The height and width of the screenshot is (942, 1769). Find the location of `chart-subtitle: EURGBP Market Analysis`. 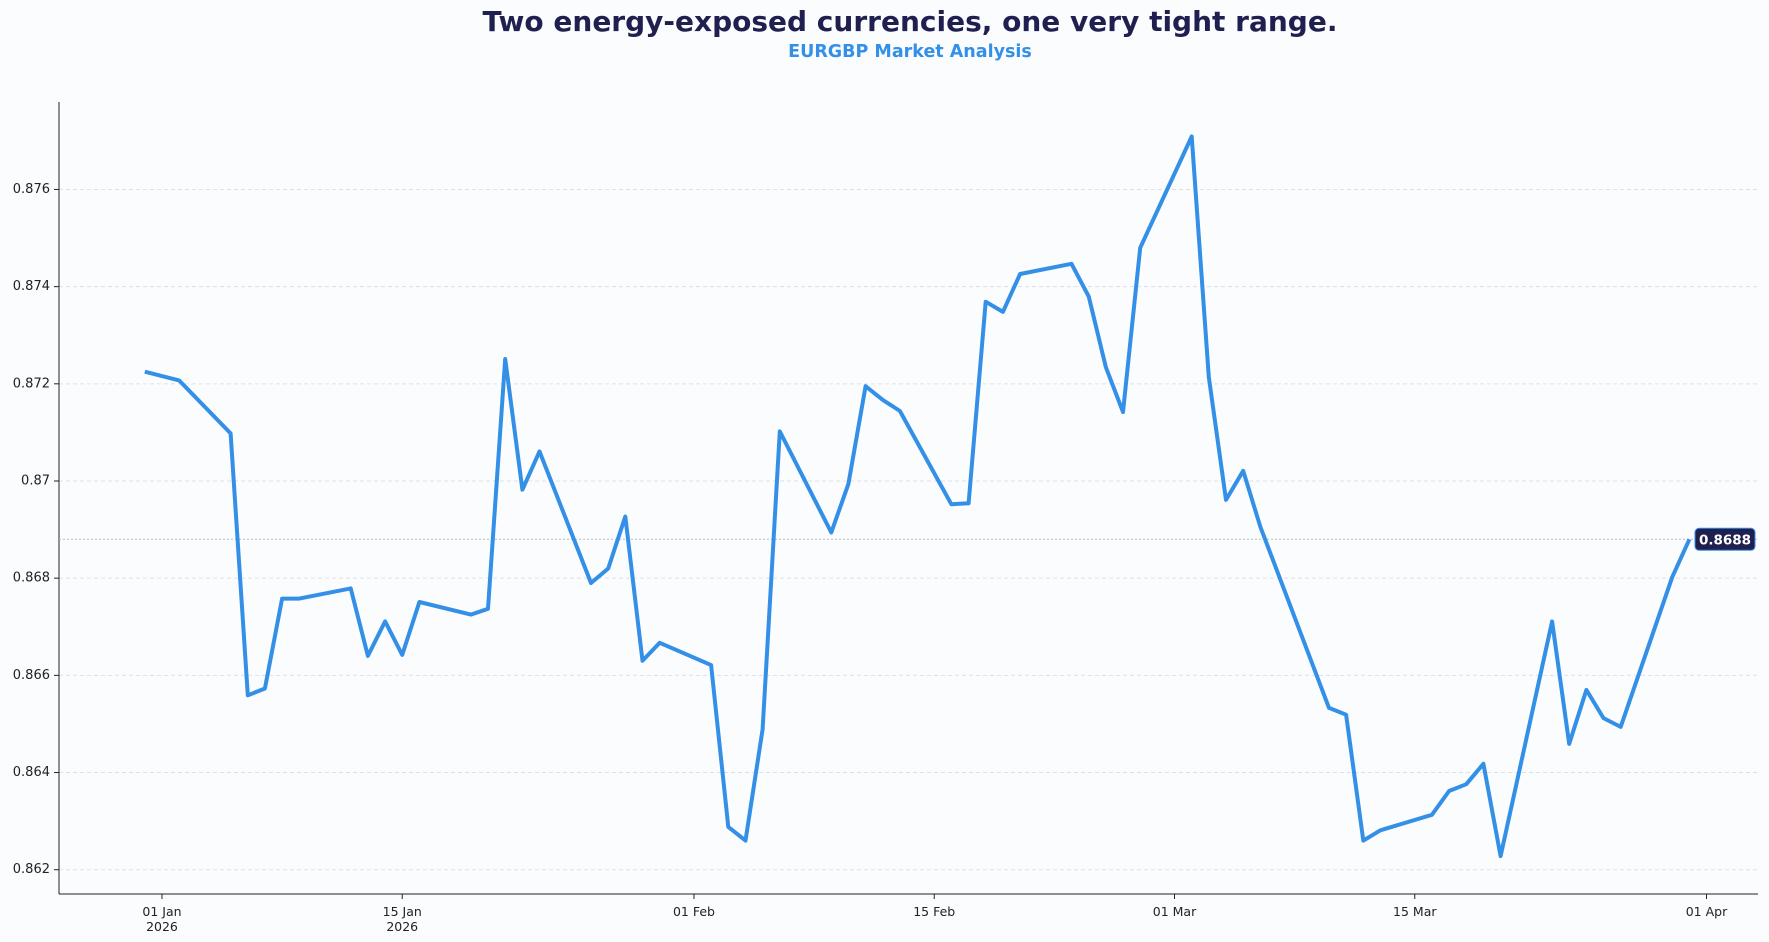

chart-subtitle: EURGBP Market Analysis is located at coordinates (910, 52).